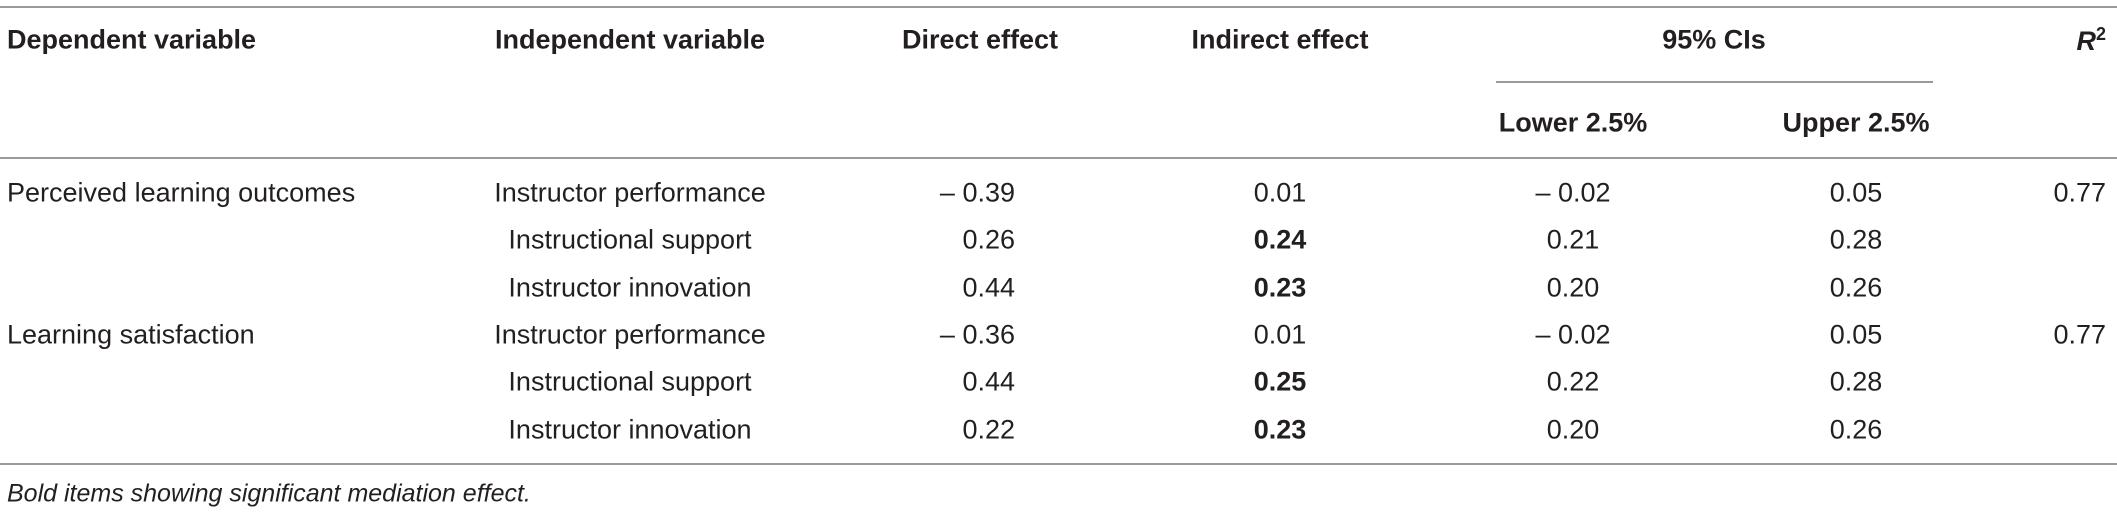 This screenshot has width=2117, height=515. What do you see at coordinates (131, 334) in the screenshot?
I see `dependent-cell: Learning satisfaction` at bounding box center [131, 334].